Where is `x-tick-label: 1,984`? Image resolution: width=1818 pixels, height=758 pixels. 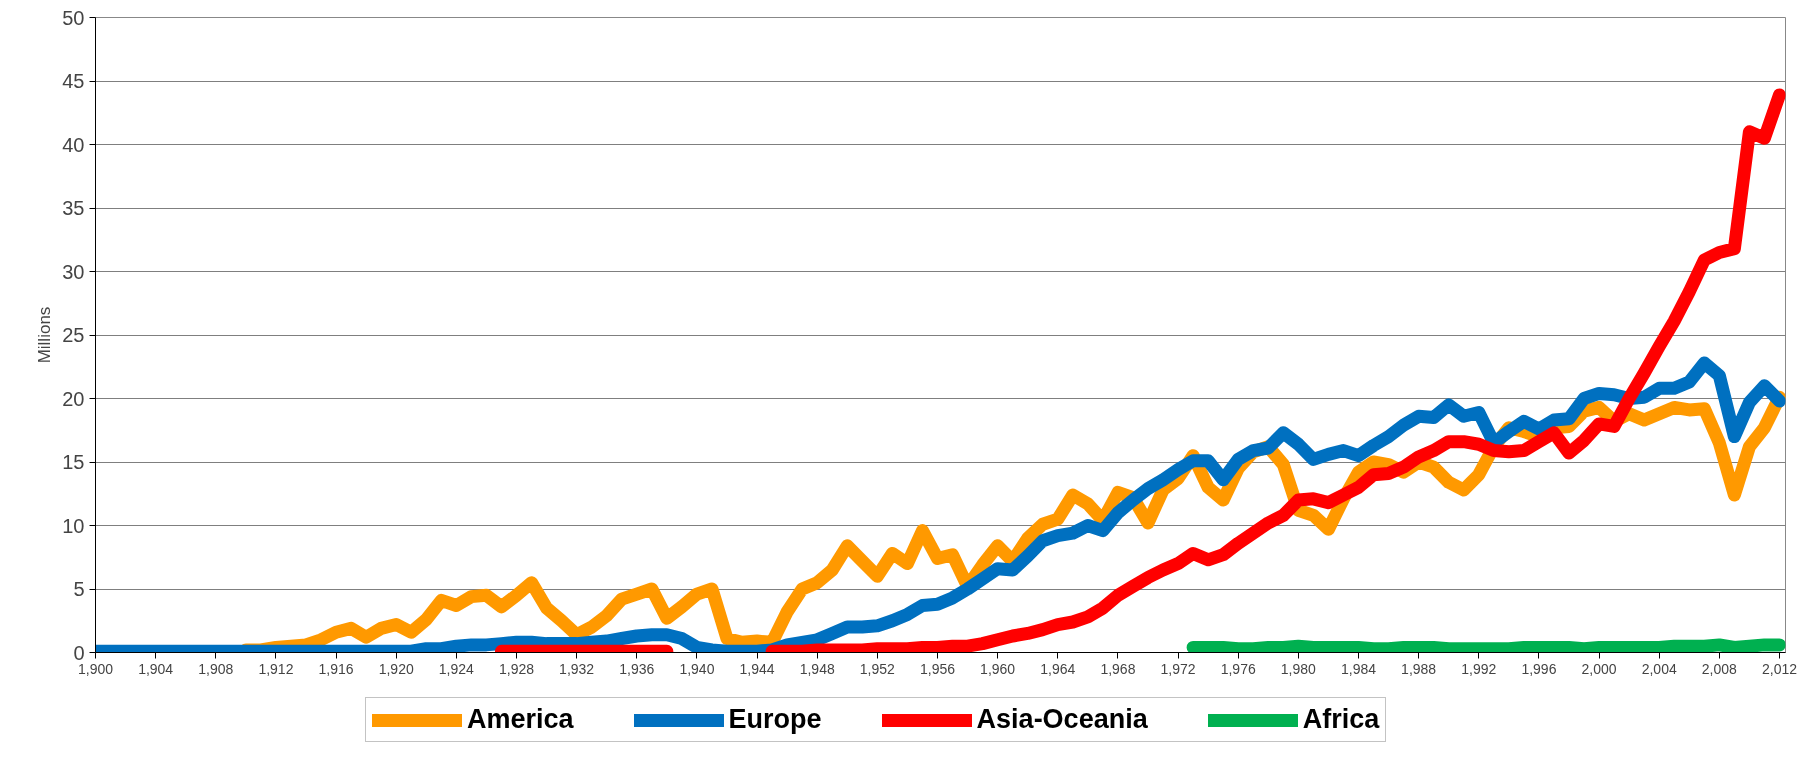 x-tick-label: 1,984 is located at coordinates (1358, 668).